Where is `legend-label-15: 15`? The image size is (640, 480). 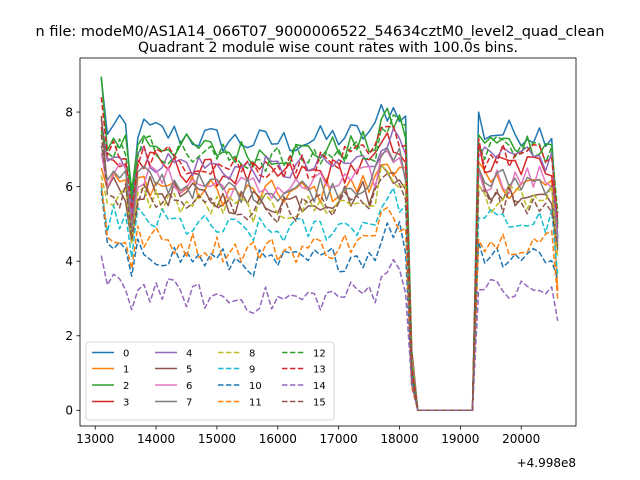
legend-label-15: 15 is located at coordinates (319, 402).